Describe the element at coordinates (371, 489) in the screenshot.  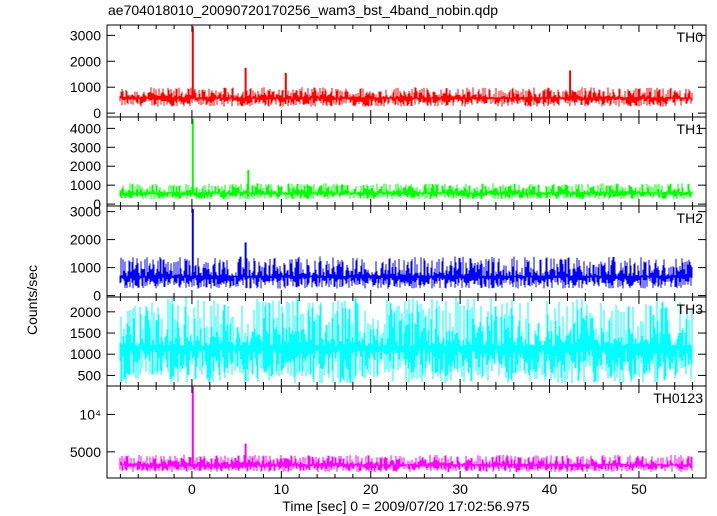
I see `x-tick-label-2: 20` at that location.